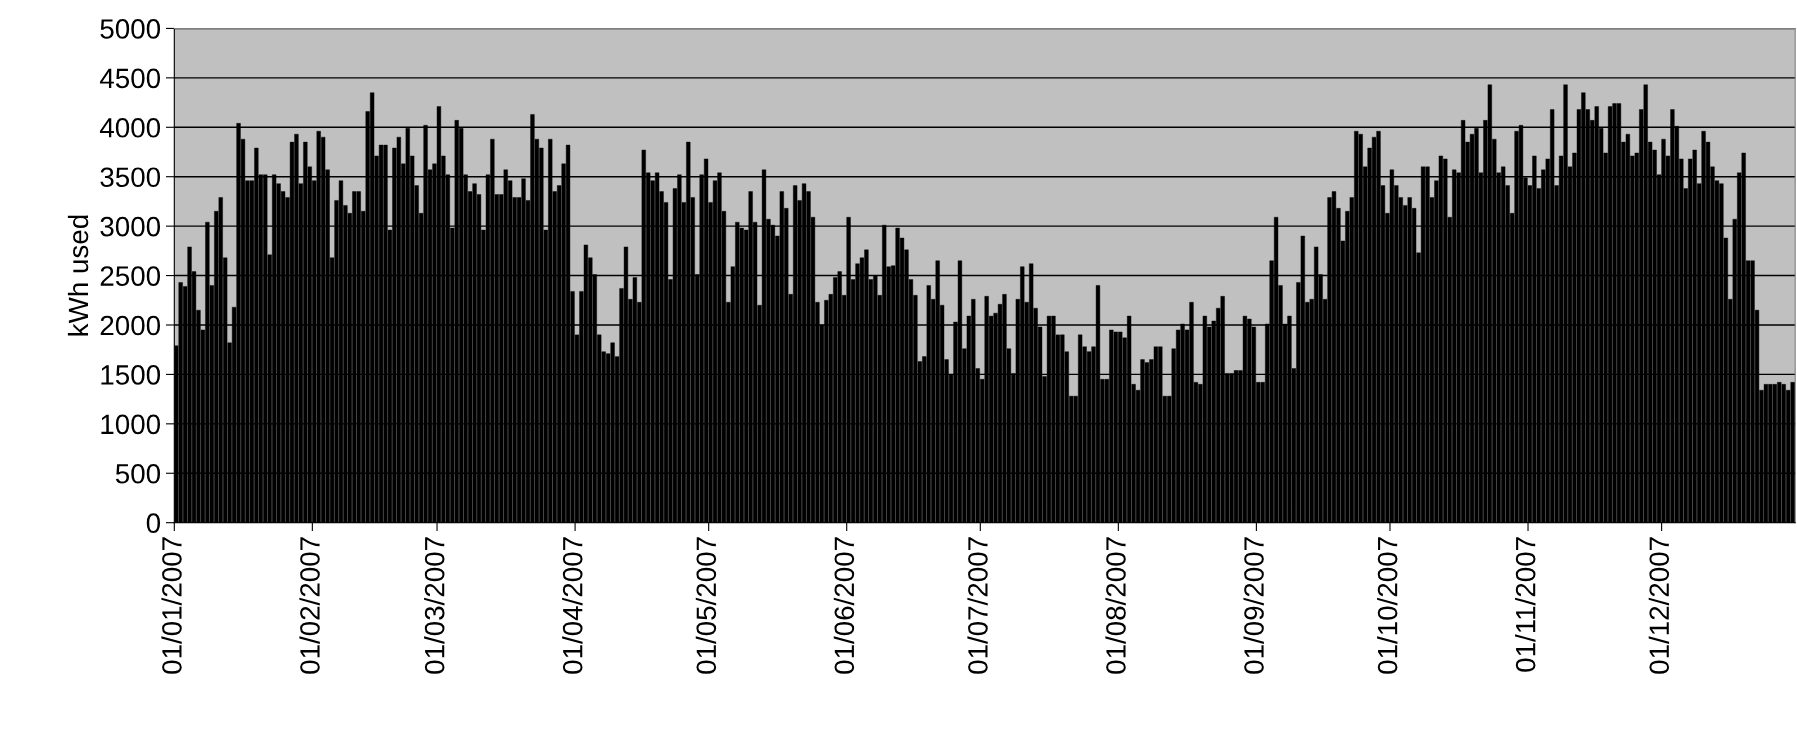 This screenshot has width=1797, height=729. Describe the element at coordinates (130, 325) in the screenshot. I see `y-tick-label: 2000` at that location.